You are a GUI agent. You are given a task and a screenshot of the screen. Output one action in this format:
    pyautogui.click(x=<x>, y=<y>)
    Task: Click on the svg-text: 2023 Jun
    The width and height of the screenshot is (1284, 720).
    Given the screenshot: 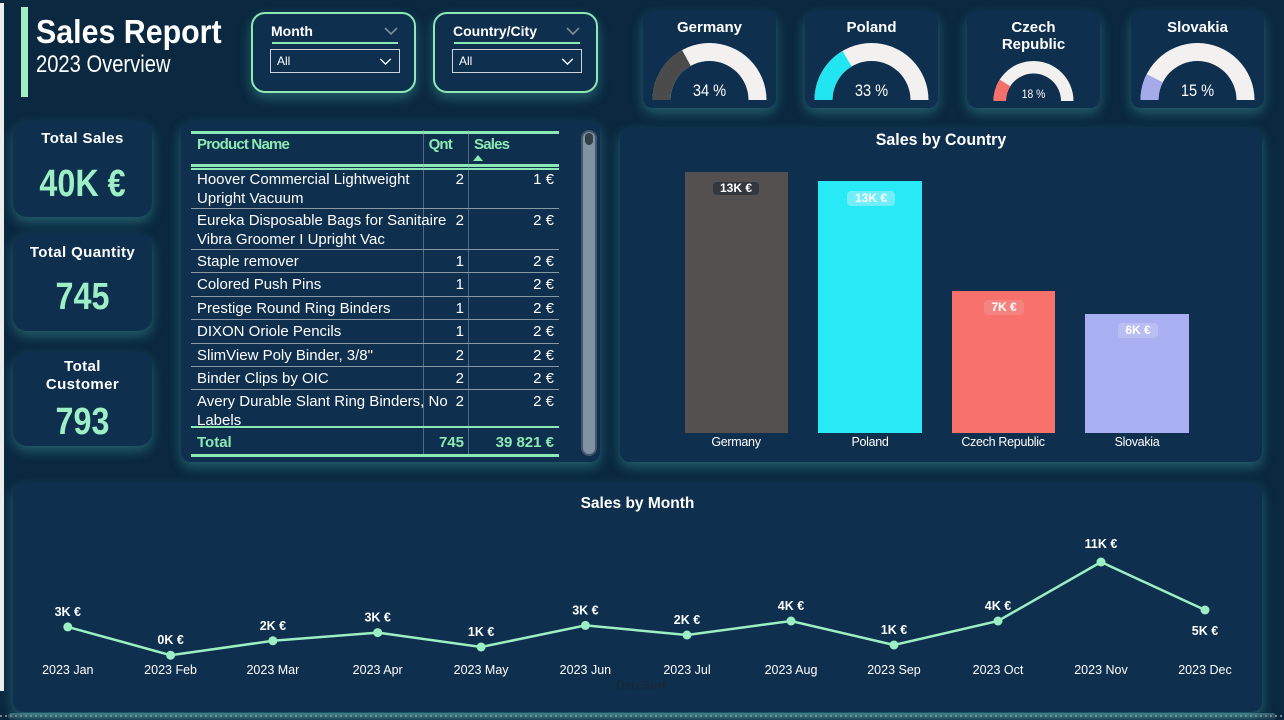 What is the action you would take?
    pyautogui.click(x=585, y=670)
    